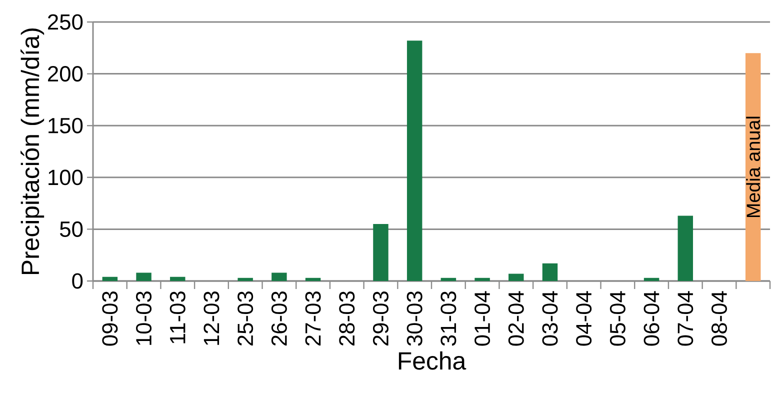 The height and width of the screenshot is (409, 783). I want to click on x-tick-label: 01-04, so click(482, 318).